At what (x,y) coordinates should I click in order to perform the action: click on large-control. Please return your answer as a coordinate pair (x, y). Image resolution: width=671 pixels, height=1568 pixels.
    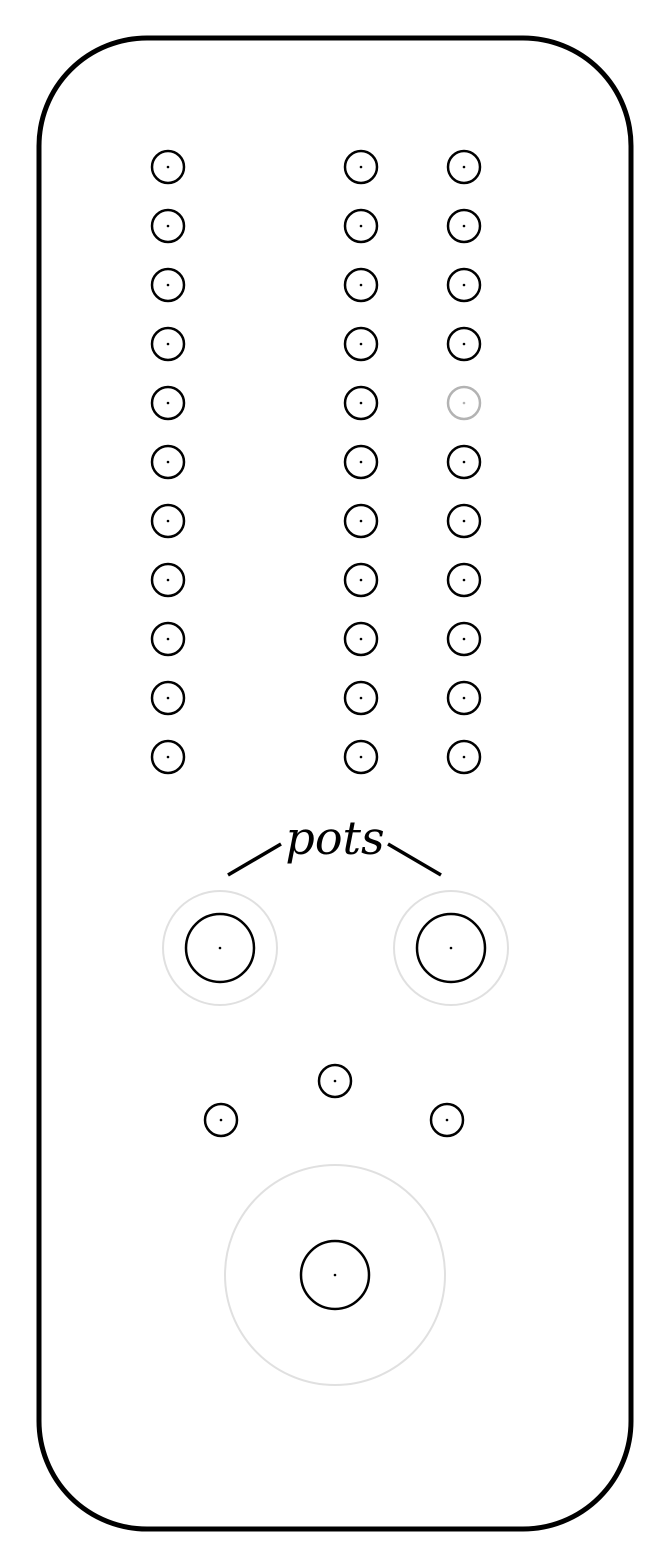
    Looking at the image, I should click on (335, 1275).